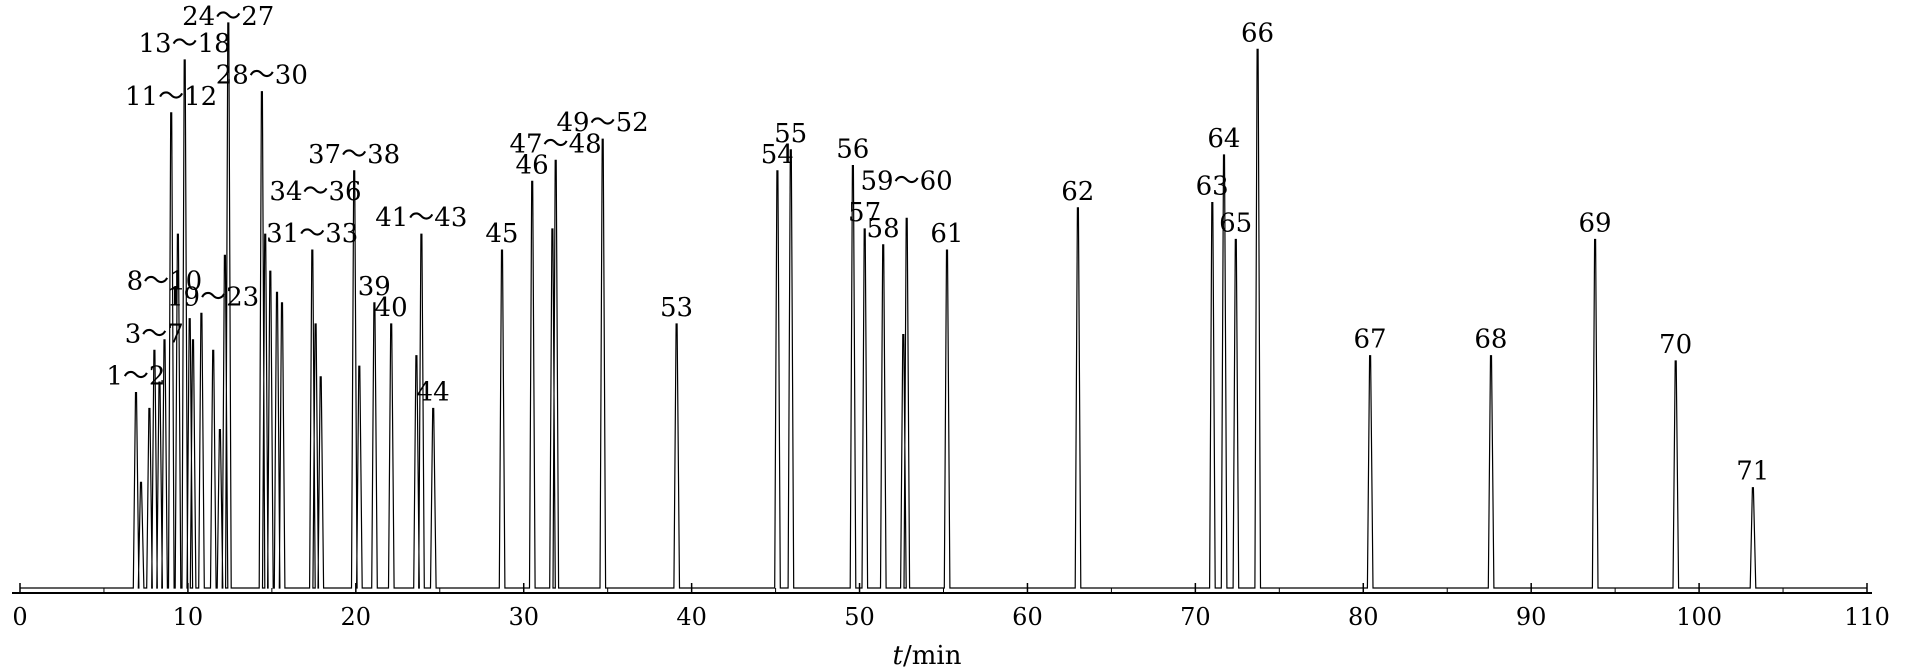 This screenshot has width=1907, height=672. I want to click on peak-label: 63, so click(1212, 187).